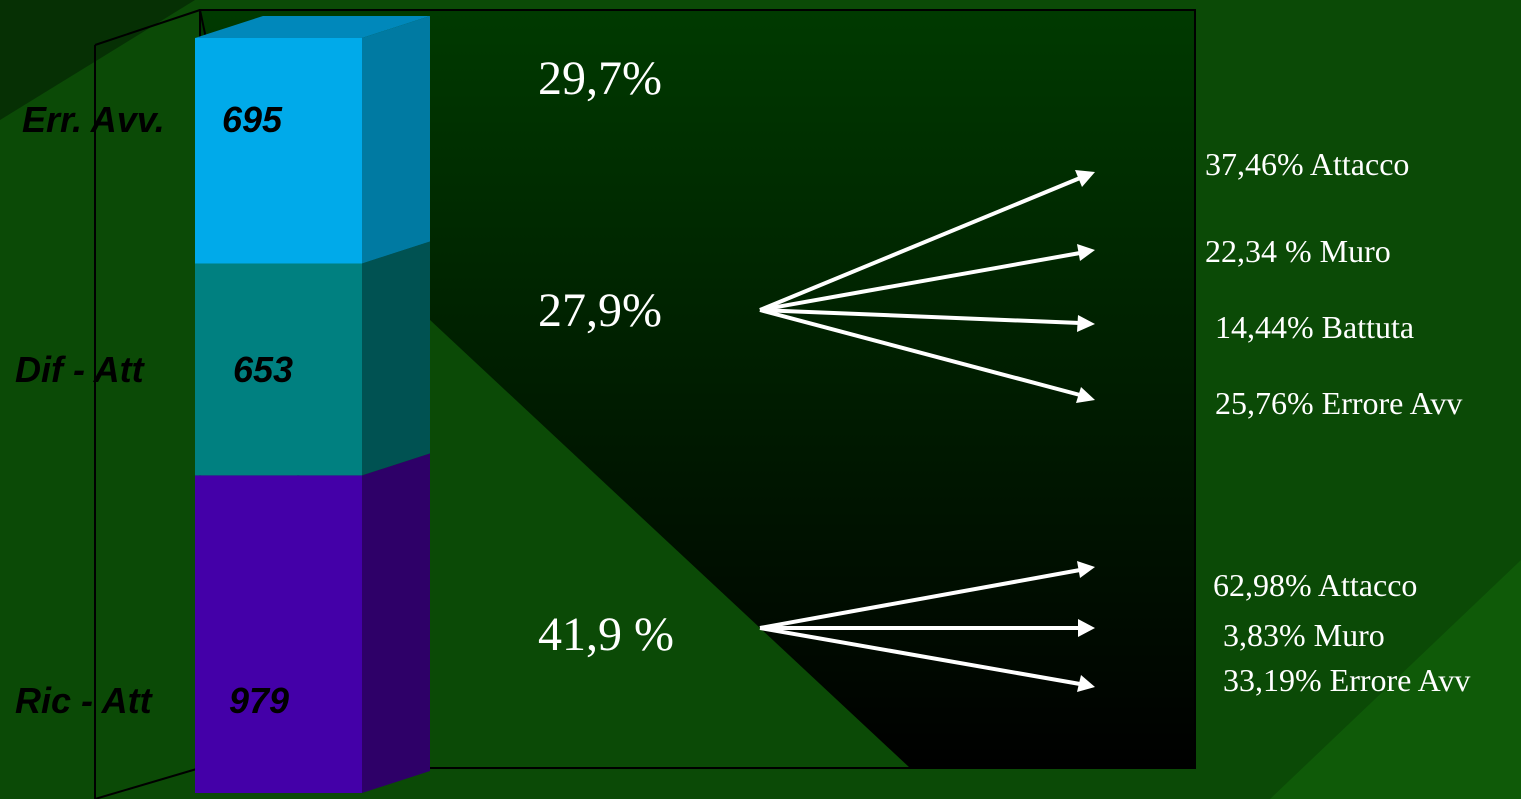  I want to click on arrow-errore-avv-ric, so click(920, 656).